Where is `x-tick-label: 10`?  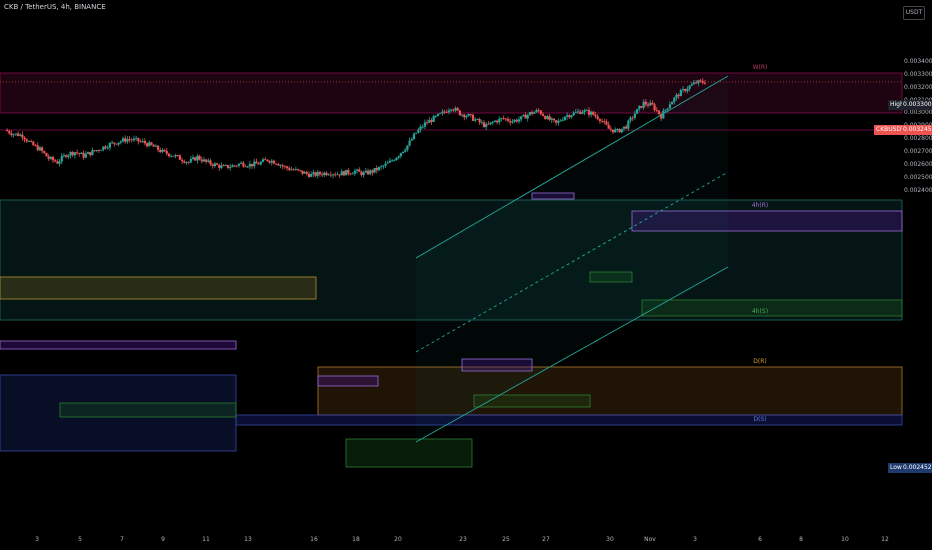 x-tick-label: 10 is located at coordinates (845, 539).